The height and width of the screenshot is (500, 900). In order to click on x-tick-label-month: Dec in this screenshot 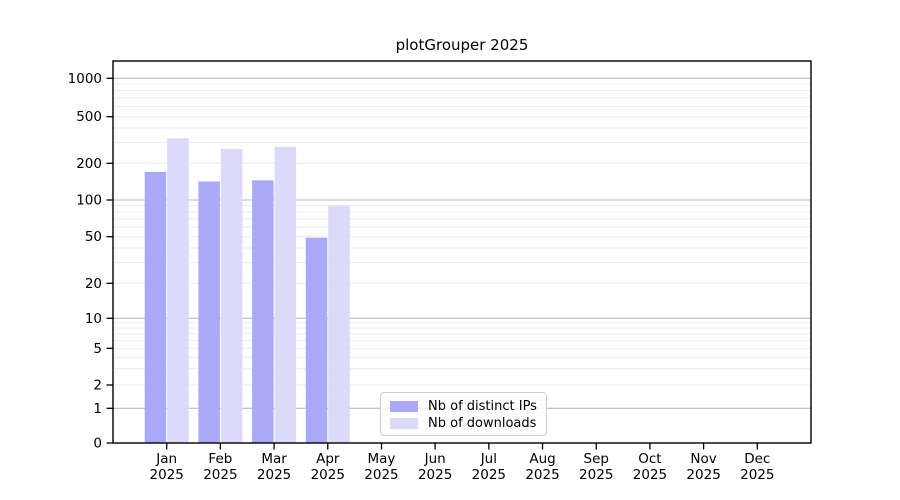, I will do `click(757, 459)`.